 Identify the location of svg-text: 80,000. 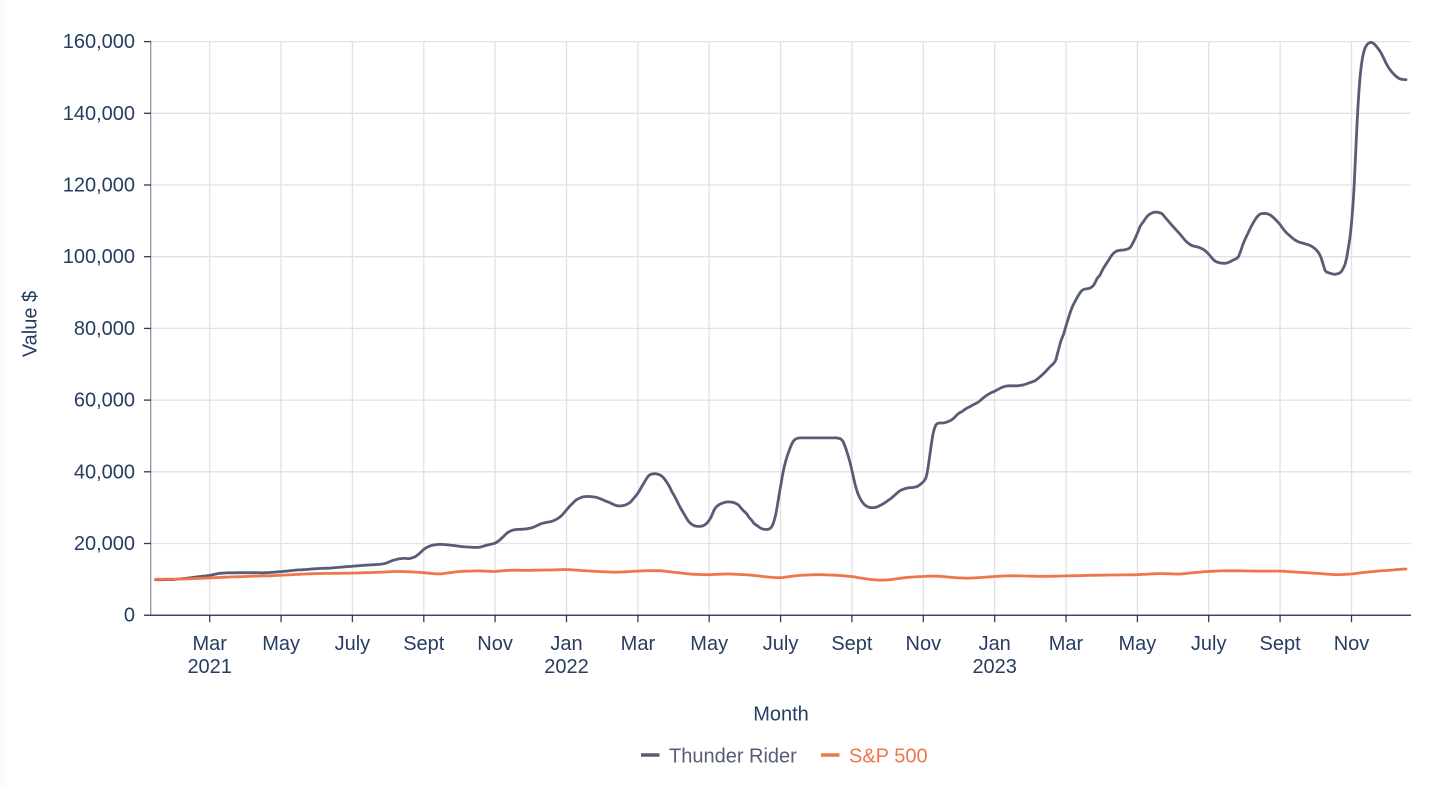
(104, 329).